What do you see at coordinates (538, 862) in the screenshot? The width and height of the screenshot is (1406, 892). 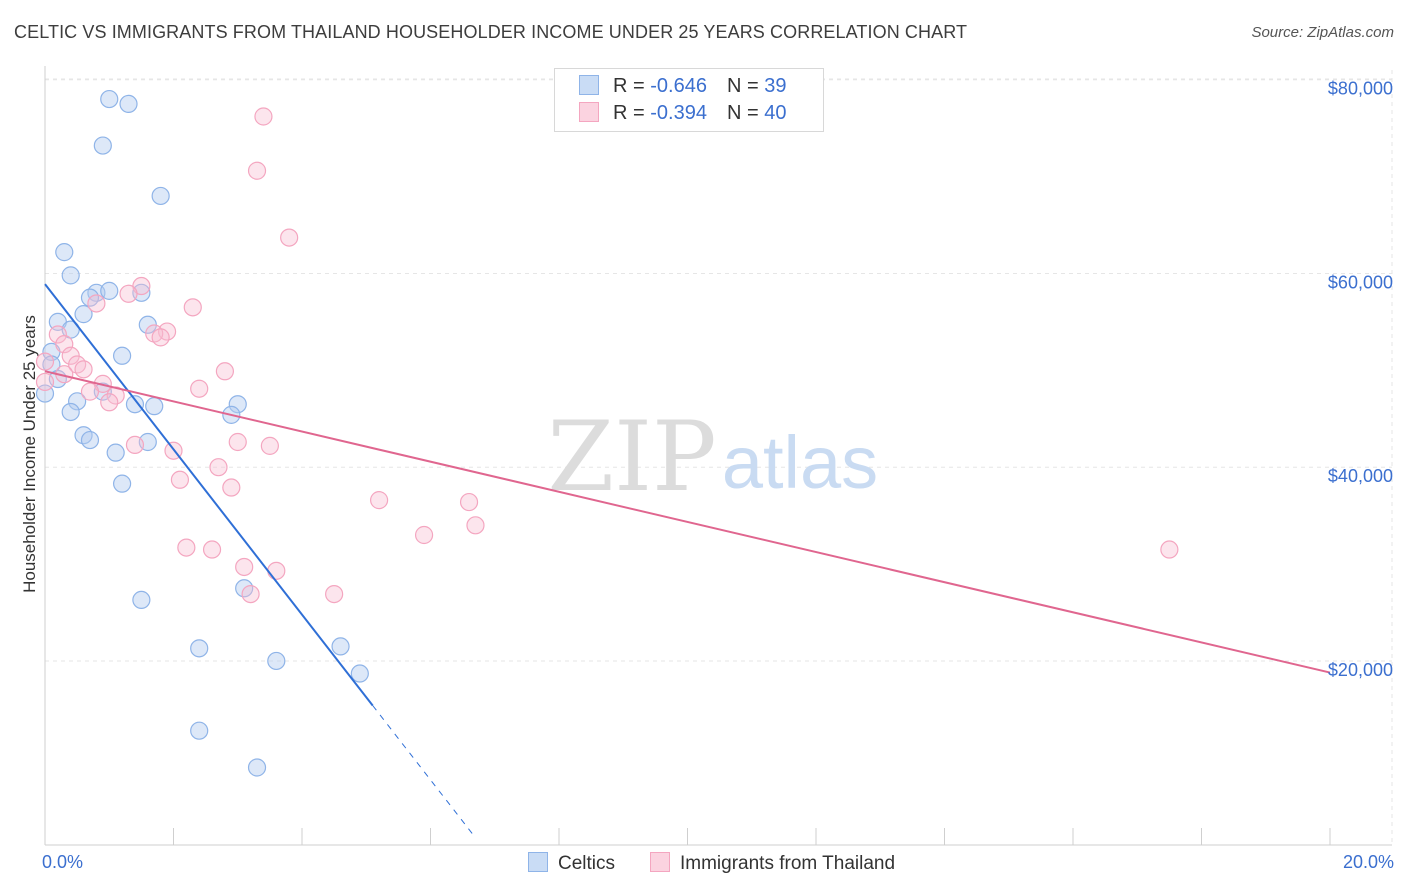 I see `celtics-legend-swatch` at bounding box center [538, 862].